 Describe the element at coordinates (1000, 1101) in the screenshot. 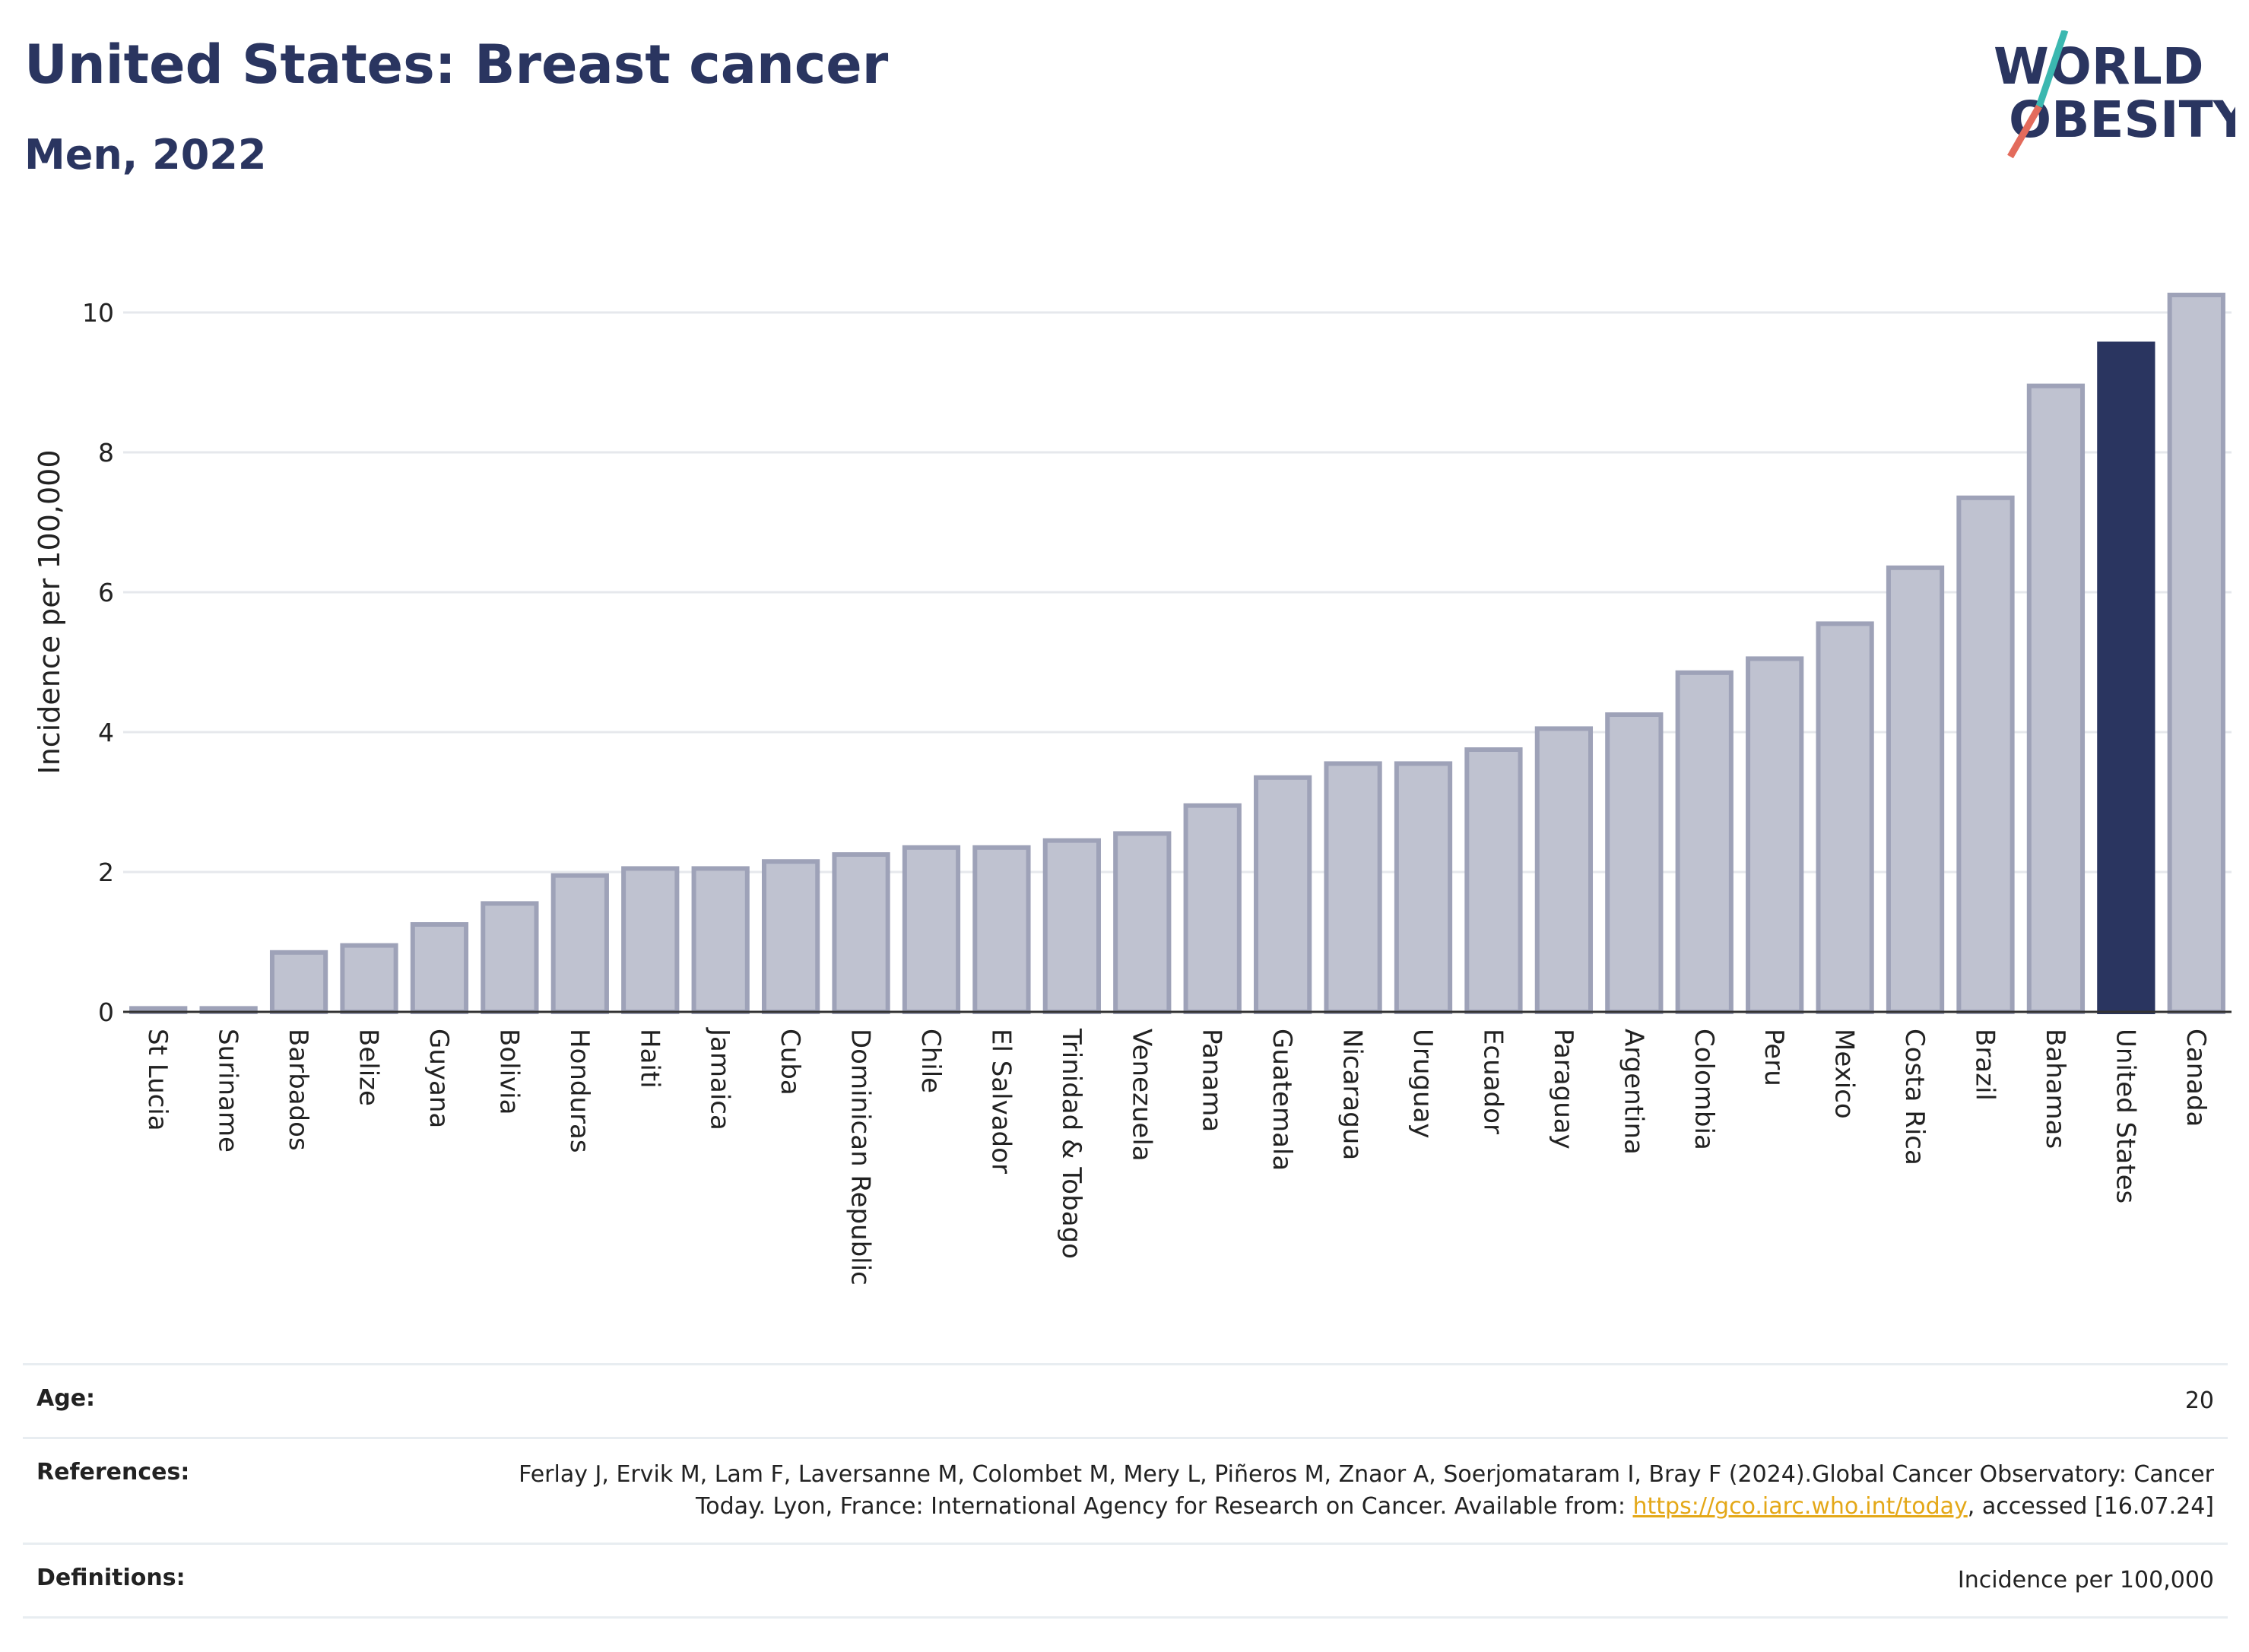

I see `x-tick-label: El Salvador` at that location.